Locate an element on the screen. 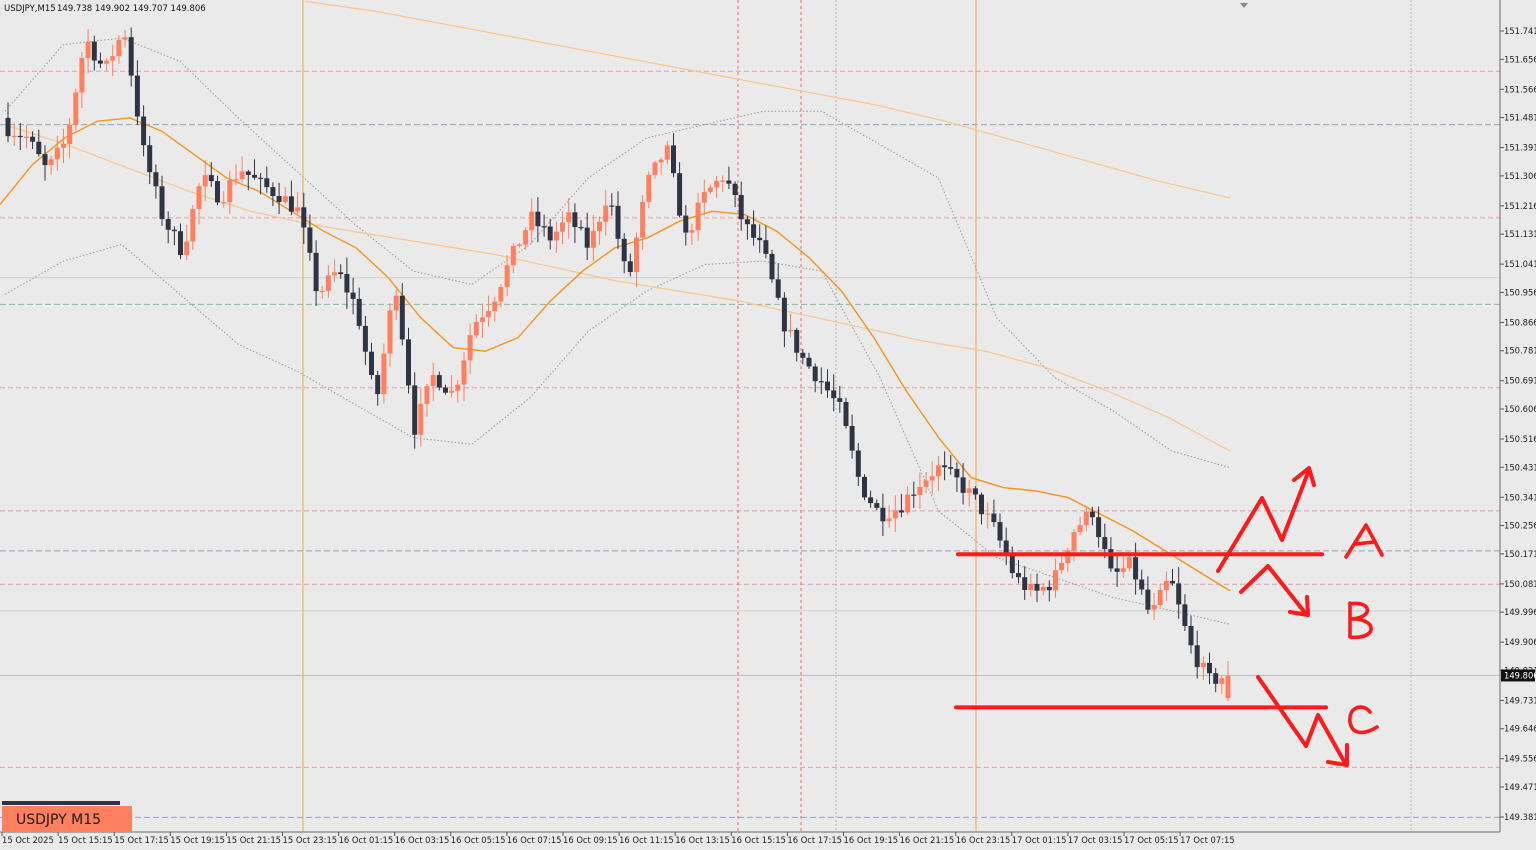  price-tick-label: 151.216 is located at coordinates (1520, 206).